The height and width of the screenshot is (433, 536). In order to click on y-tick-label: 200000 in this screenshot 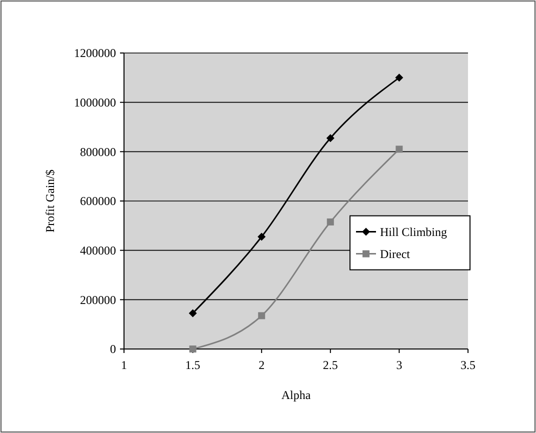, I will do `click(98, 299)`.